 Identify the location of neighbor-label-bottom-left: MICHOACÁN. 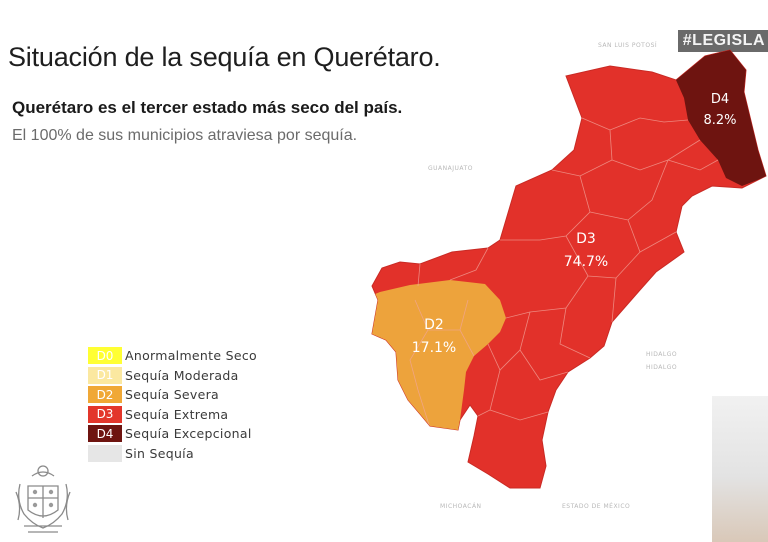
(461, 506).